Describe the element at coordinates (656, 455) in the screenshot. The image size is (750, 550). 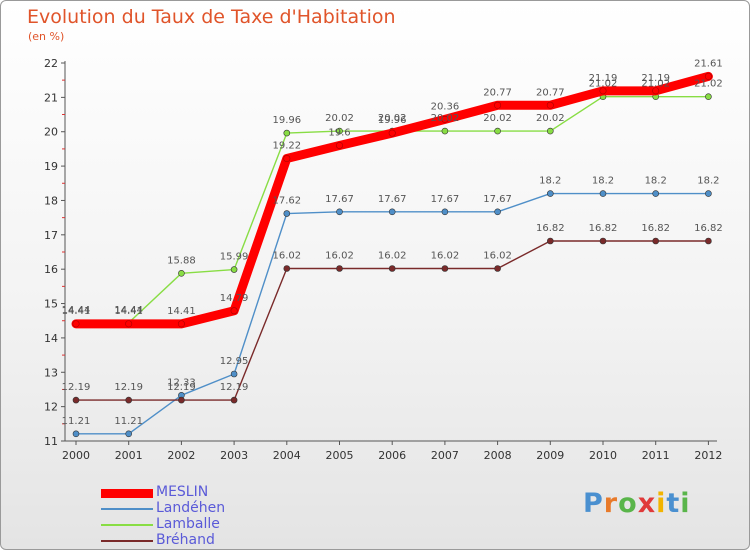
I see `x-tick-label: 2011` at that location.